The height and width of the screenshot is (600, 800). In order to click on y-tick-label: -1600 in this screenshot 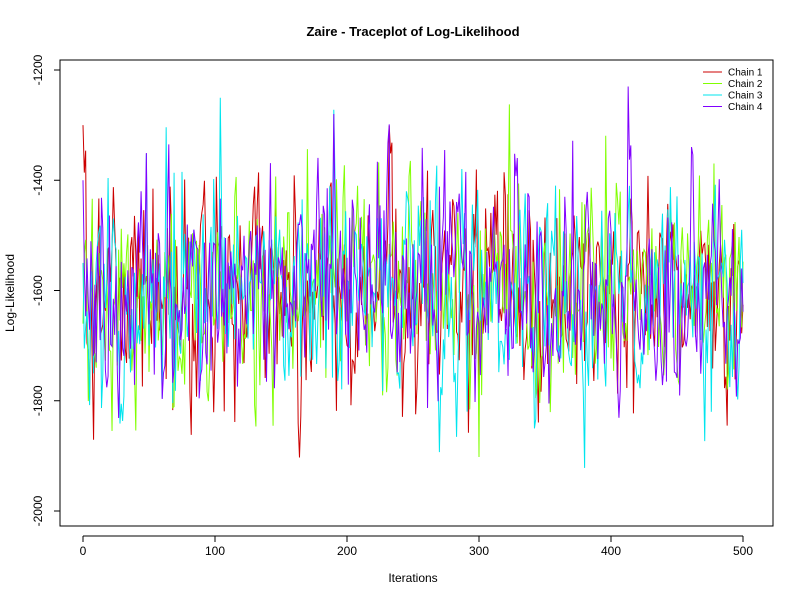, I will do `click(38, 290)`.